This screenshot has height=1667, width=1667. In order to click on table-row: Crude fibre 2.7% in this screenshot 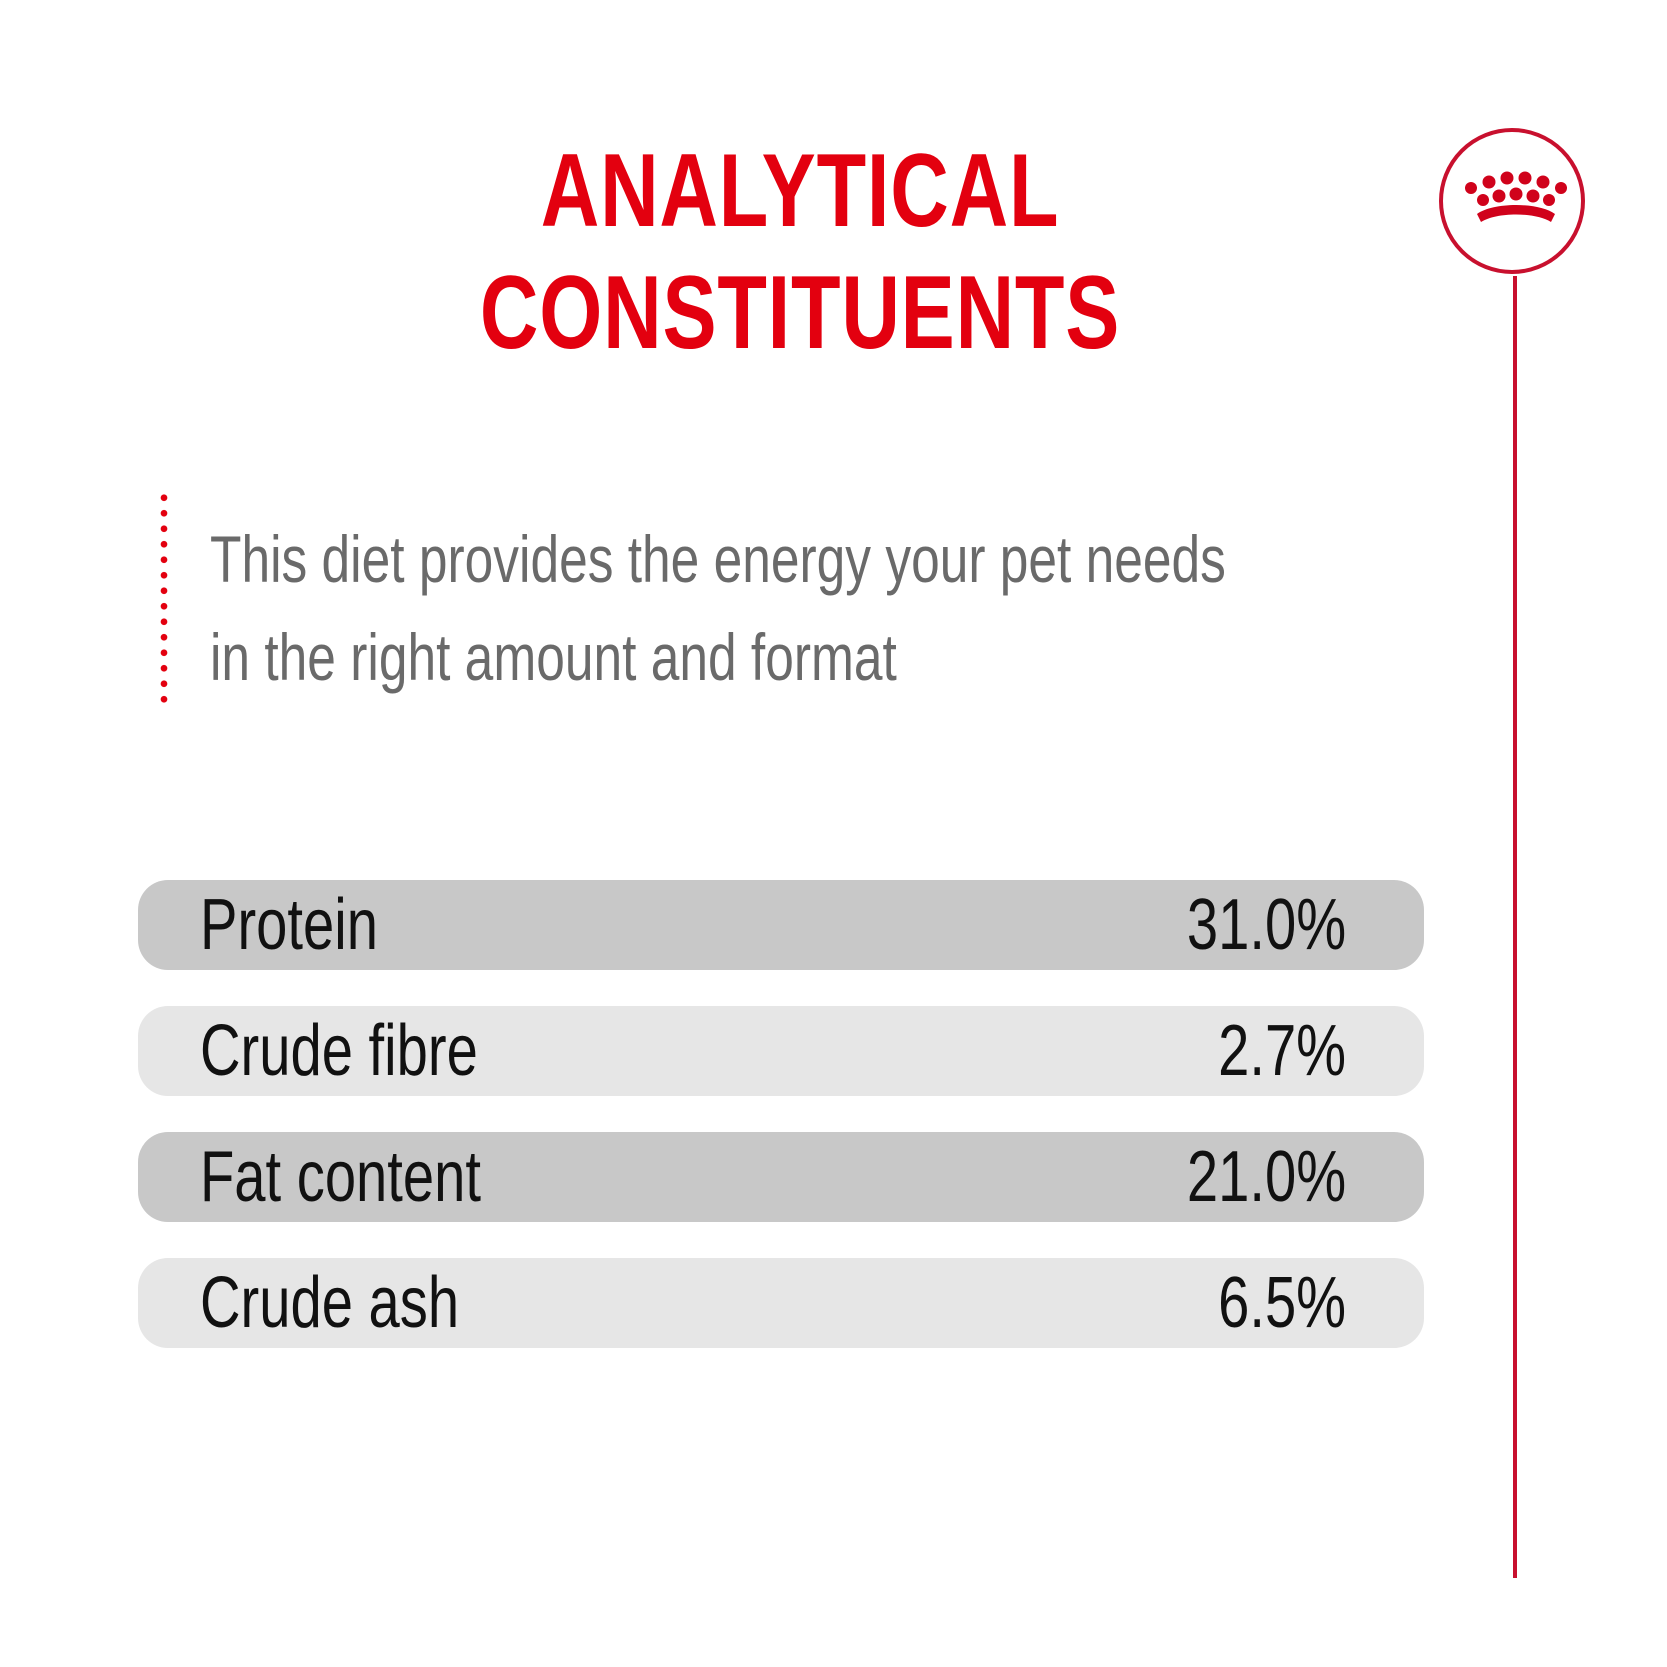, I will do `click(781, 1051)`.